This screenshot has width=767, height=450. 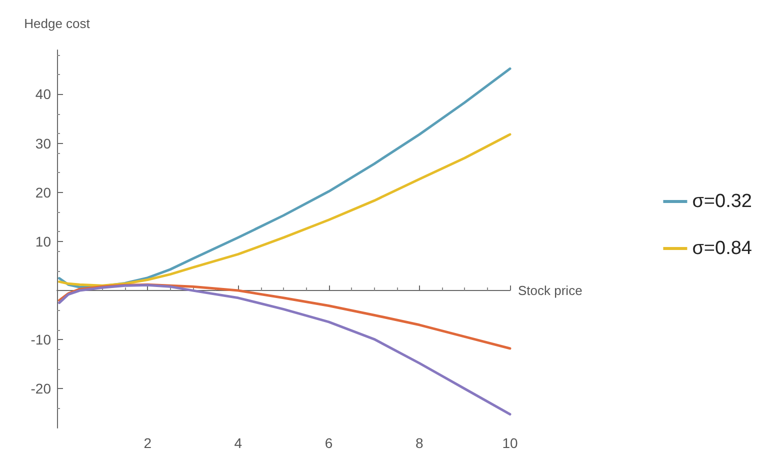 What do you see at coordinates (238, 442) in the screenshot?
I see `x-tick-label: 4` at bounding box center [238, 442].